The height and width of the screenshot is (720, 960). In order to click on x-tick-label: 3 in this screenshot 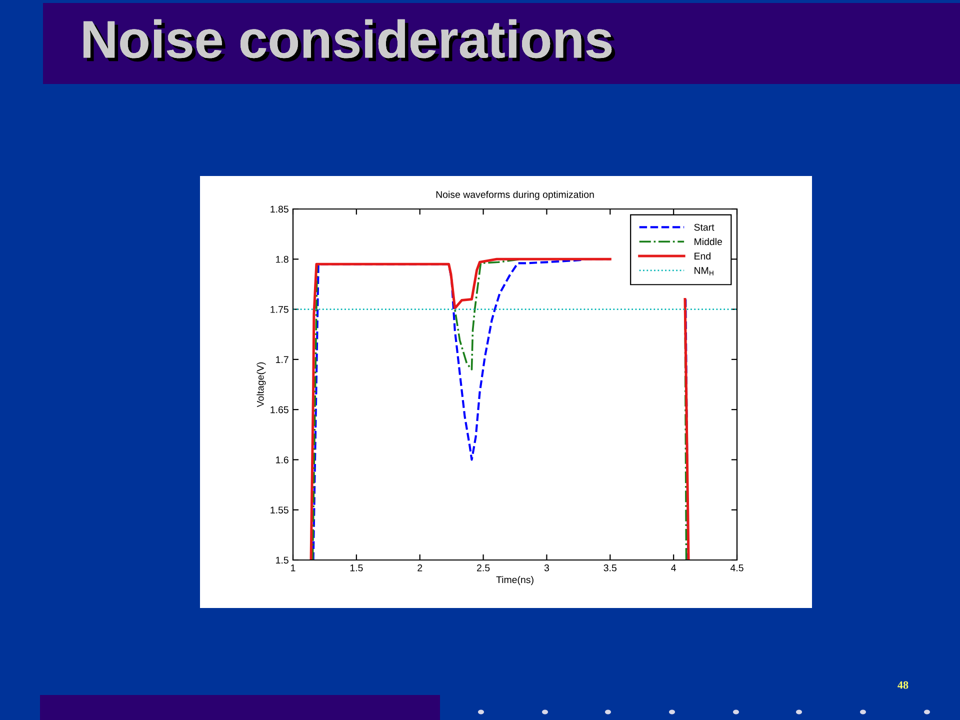, I will do `click(546, 568)`.